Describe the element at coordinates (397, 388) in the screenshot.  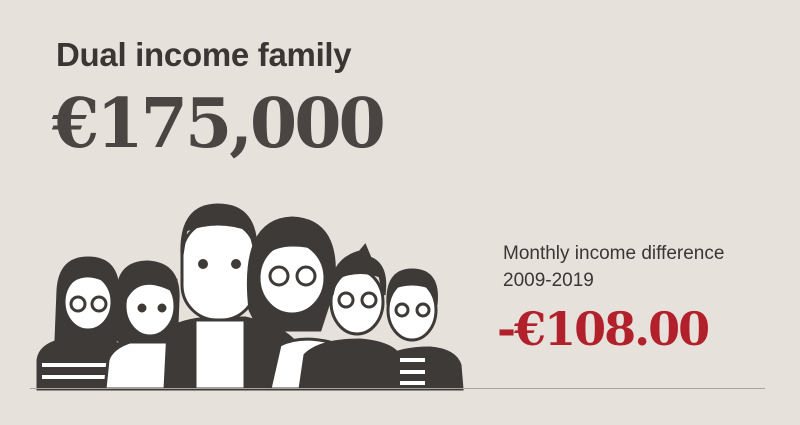
I see `baseline-divider` at that location.